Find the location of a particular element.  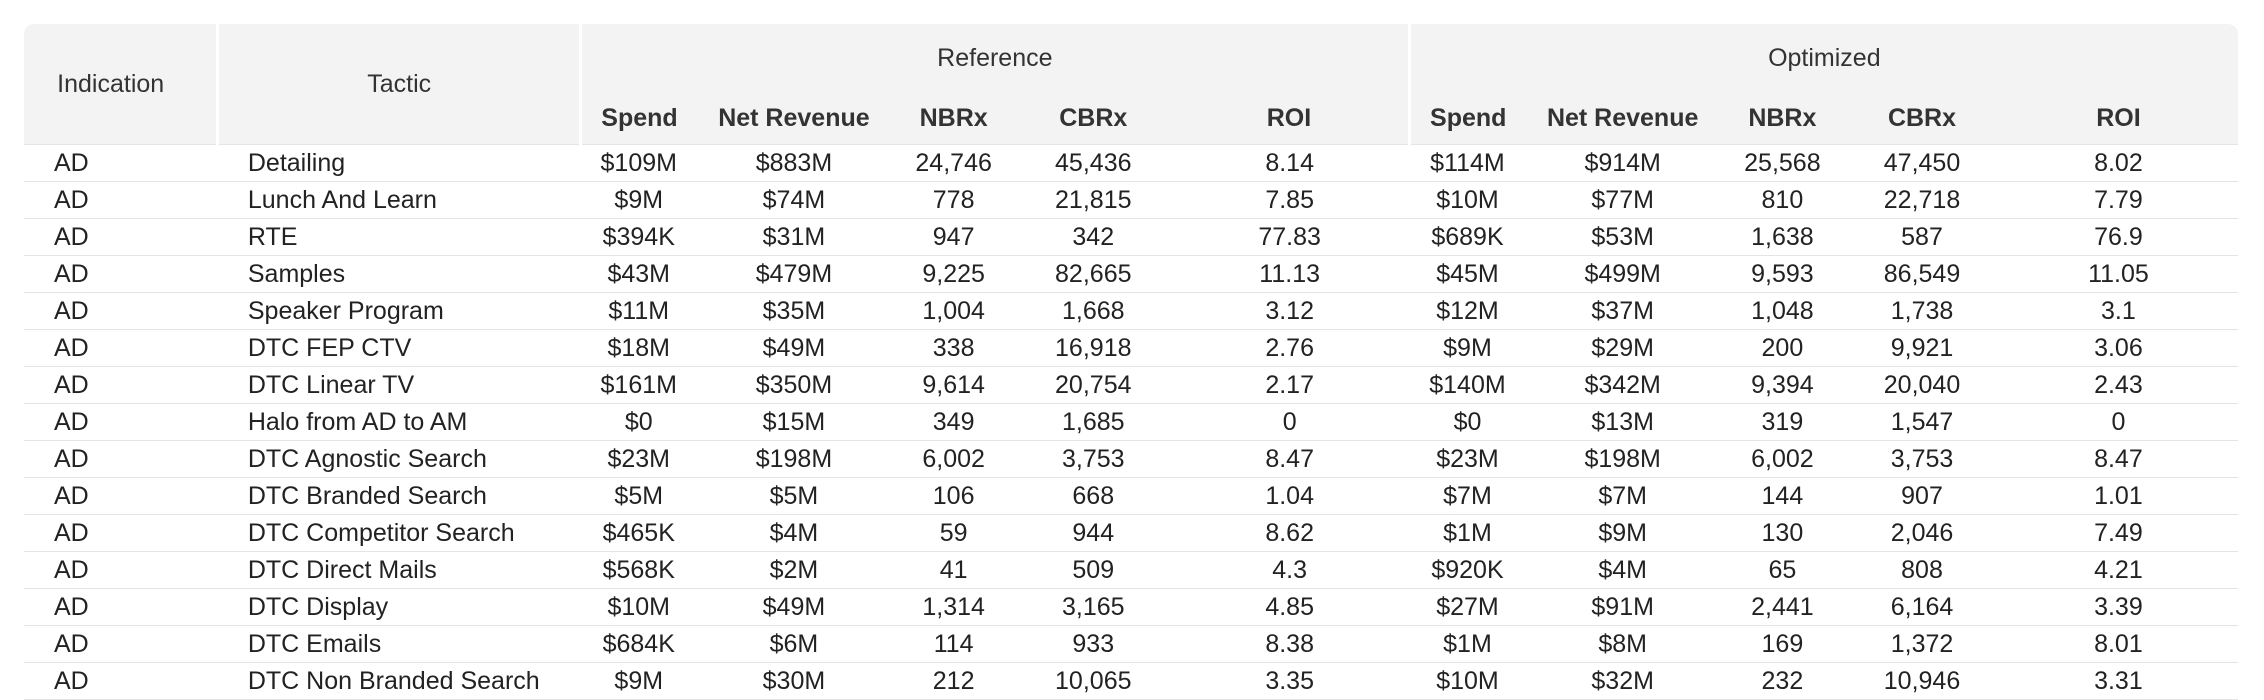

cell-opt-cbrx: 20,040 is located at coordinates (1922, 385).